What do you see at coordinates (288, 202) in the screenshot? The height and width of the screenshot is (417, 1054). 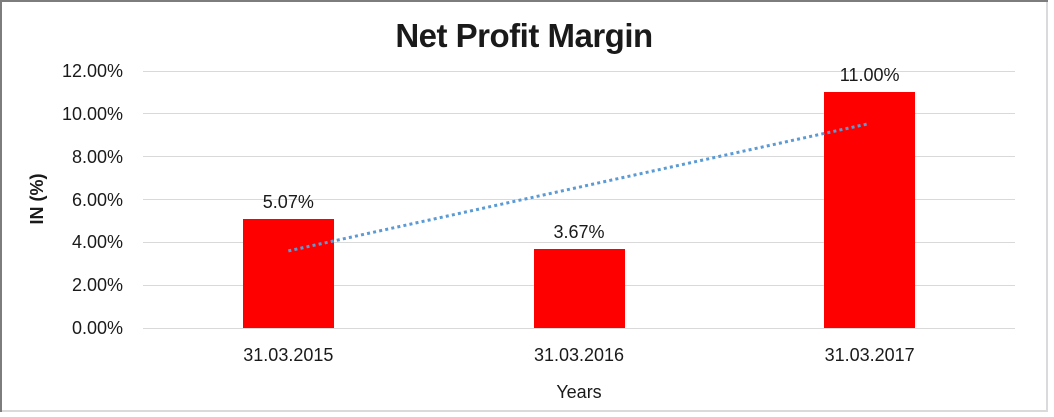 I see `bar-data-label: 5.07%` at bounding box center [288, 202].